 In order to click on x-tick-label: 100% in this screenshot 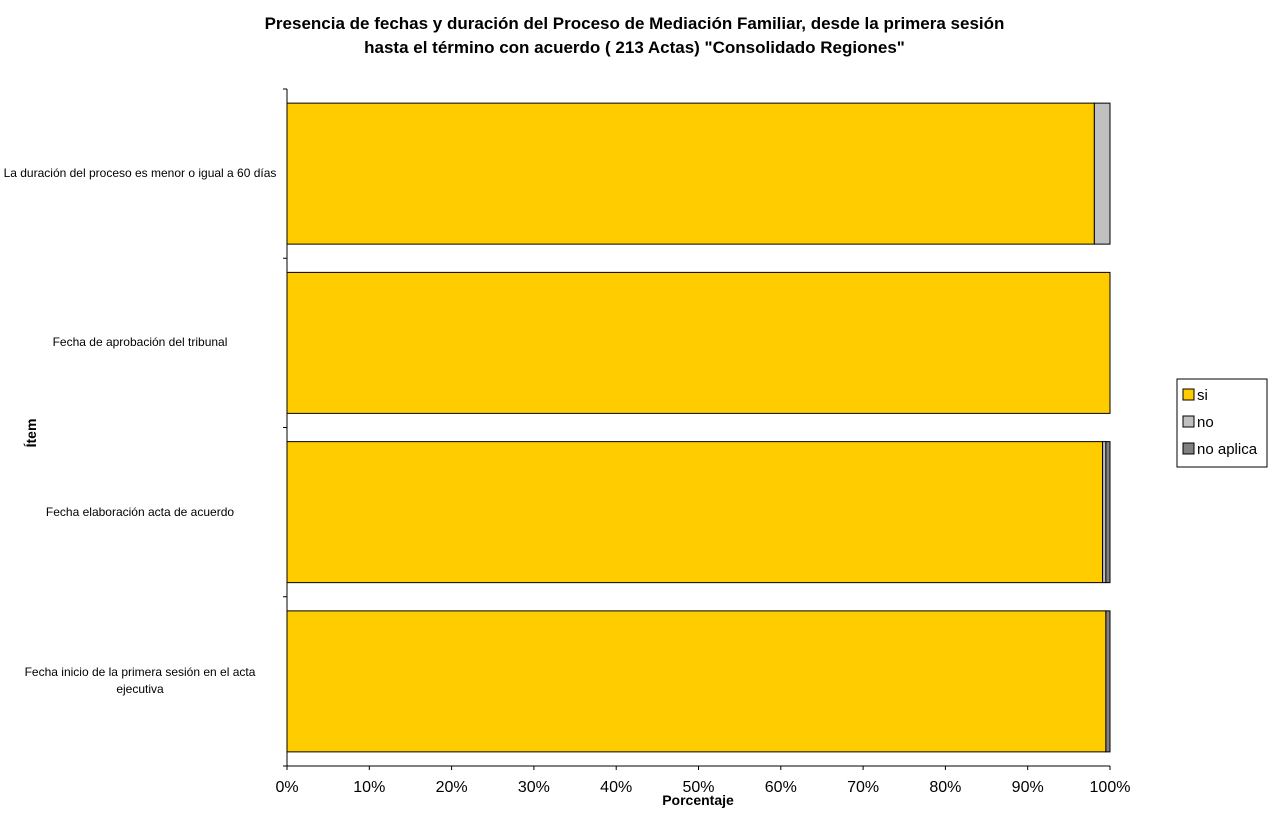, I will do `click(1110, 787)`.